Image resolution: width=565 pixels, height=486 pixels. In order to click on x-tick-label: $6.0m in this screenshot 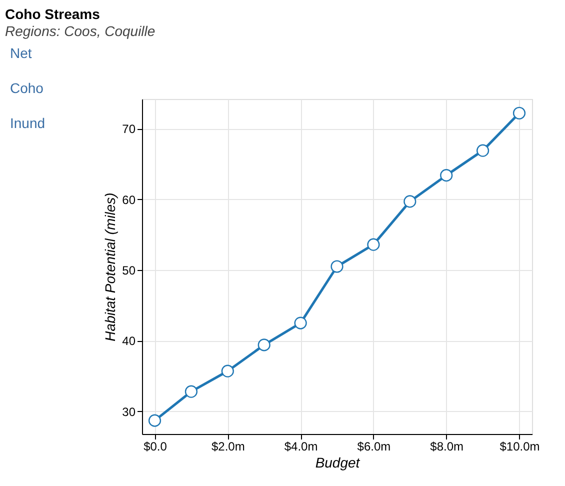, I will do `click(374, 447)`.